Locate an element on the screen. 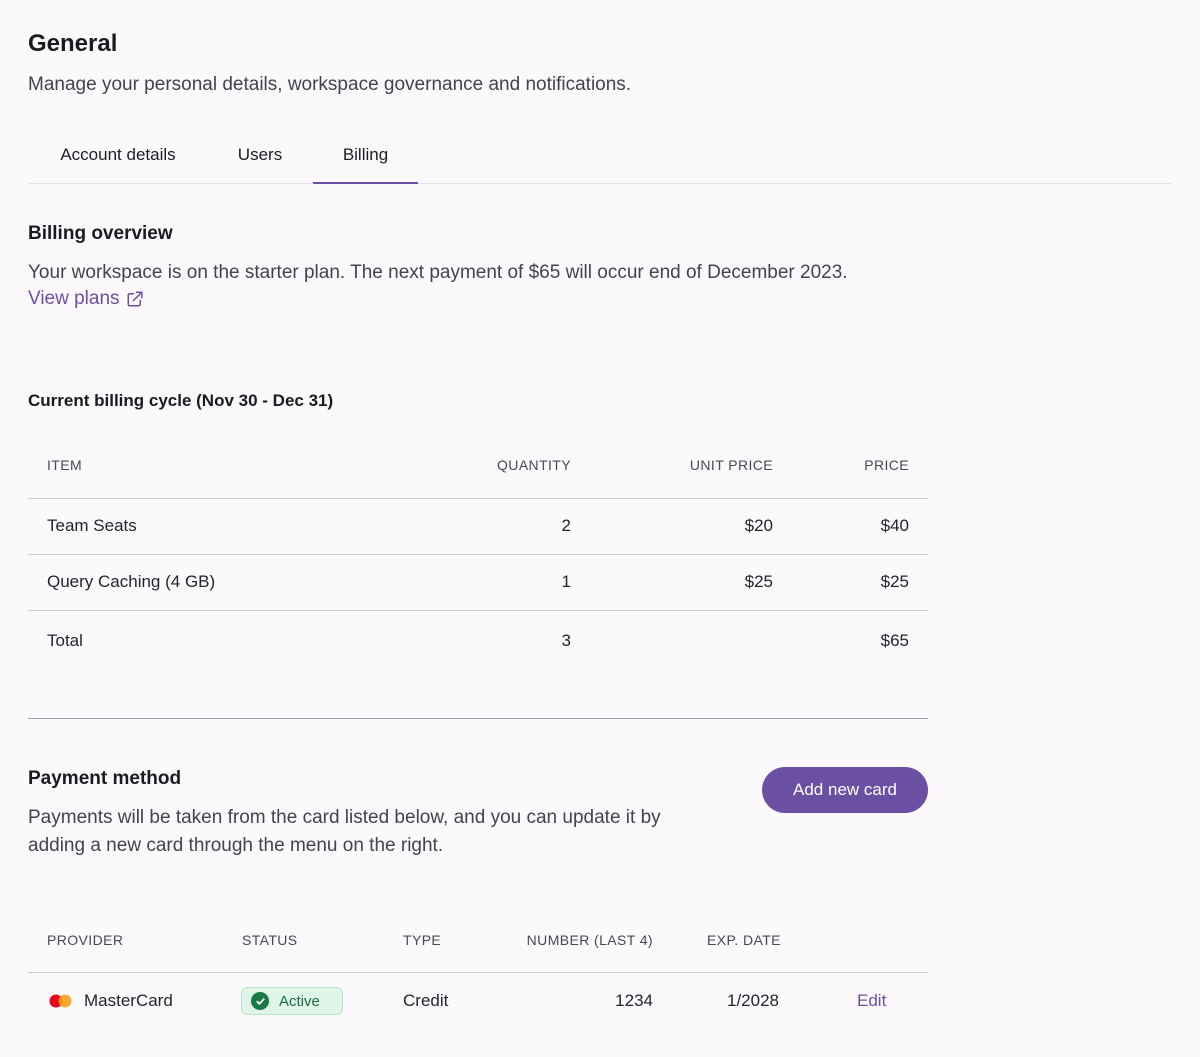  column-header-type: TYPE is located at coordinates (422, 940).